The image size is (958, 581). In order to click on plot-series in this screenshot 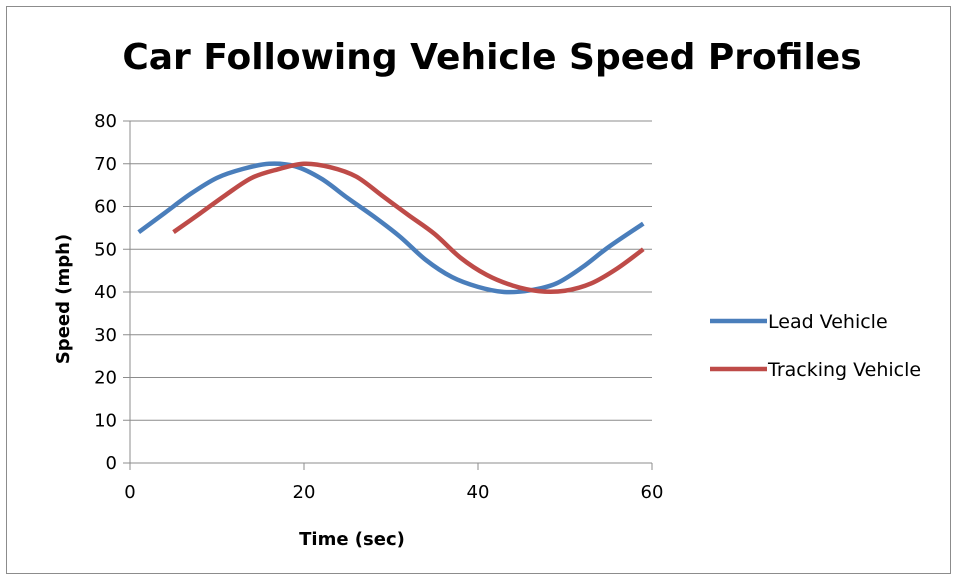, I will do `click(391, 228)`.